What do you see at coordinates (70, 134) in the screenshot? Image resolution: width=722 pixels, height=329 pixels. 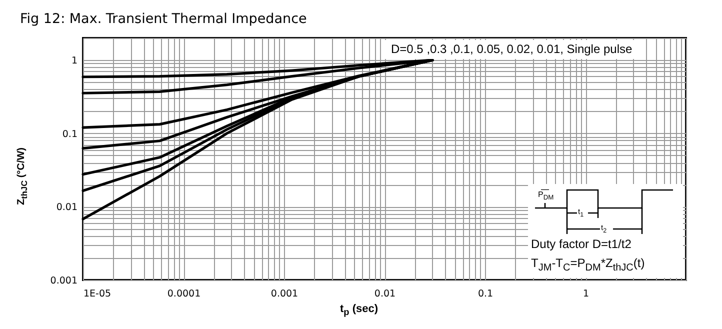 I see `y-tick-label: 0.1` at bounding box center [70, 134].